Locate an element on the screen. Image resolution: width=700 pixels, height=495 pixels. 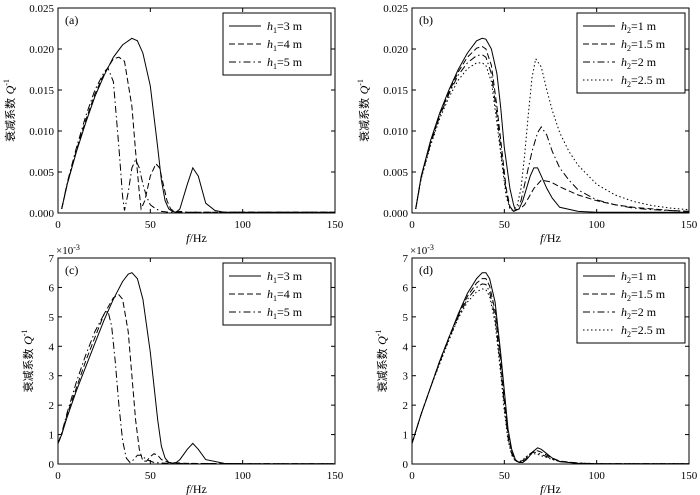
panel-label: (b) is located at coordinates (426, 20).